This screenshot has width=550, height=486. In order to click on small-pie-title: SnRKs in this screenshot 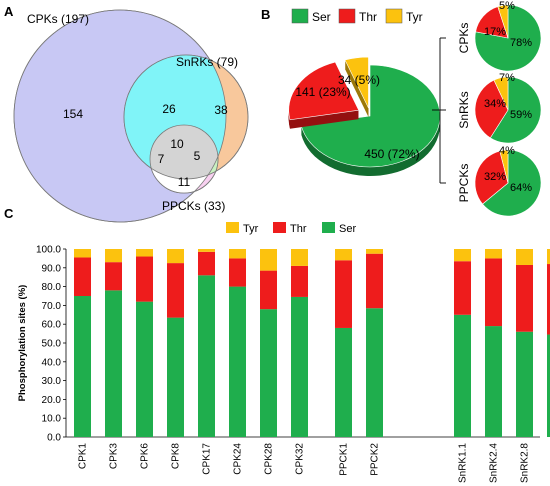, I will do `click(464, 109)`.